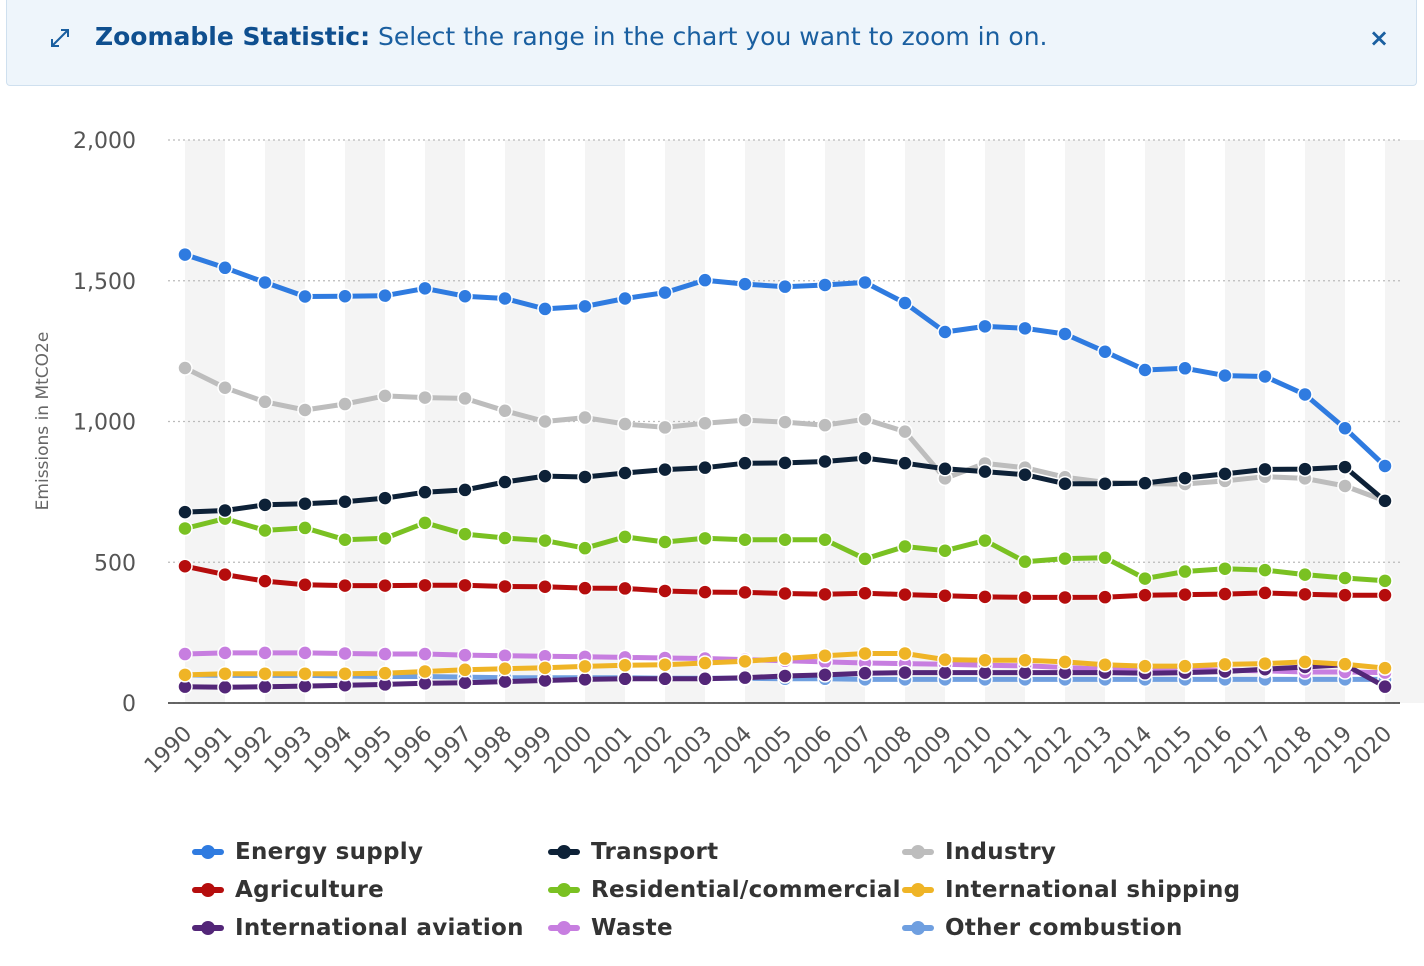  I want to click on legend-label: Residential/commercial, so click(746, 890).